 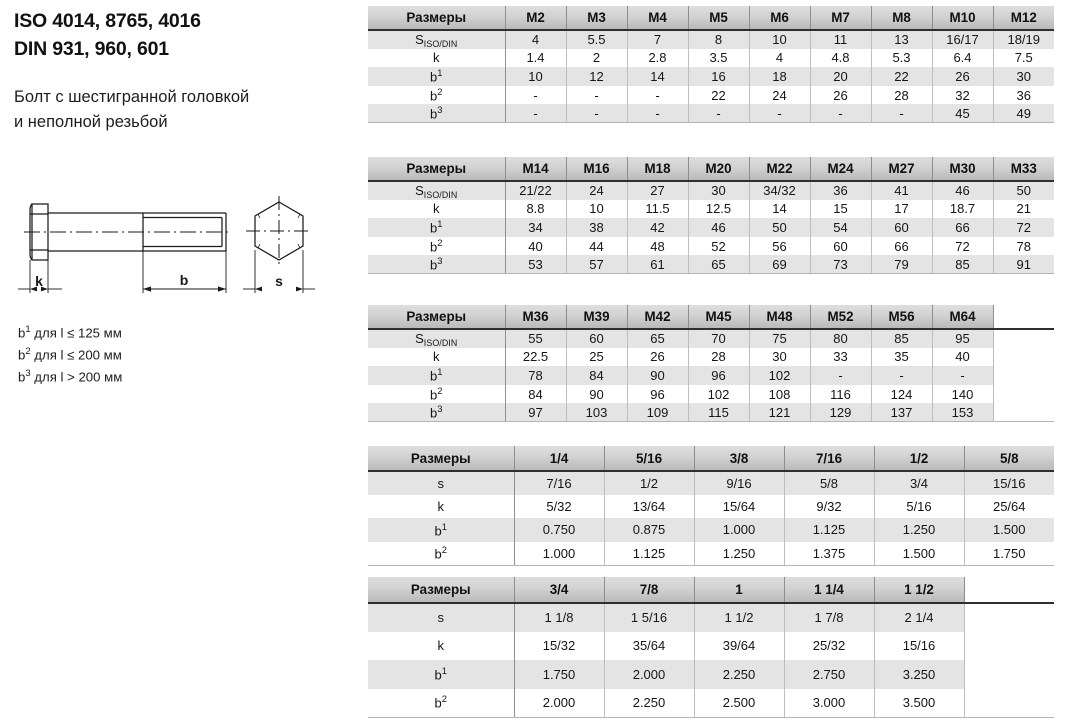 What do you see at coordinates (1008, 590) in the screenshot?
I see `column-header-empty` at bounding box center [1008, 590].